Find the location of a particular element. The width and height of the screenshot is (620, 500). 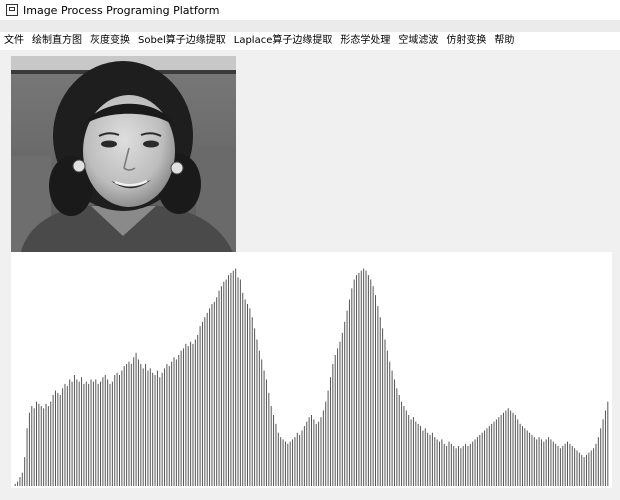

menu-laplace-edge: Laplace算子边缘提取 is located at coordinates (283, 40).